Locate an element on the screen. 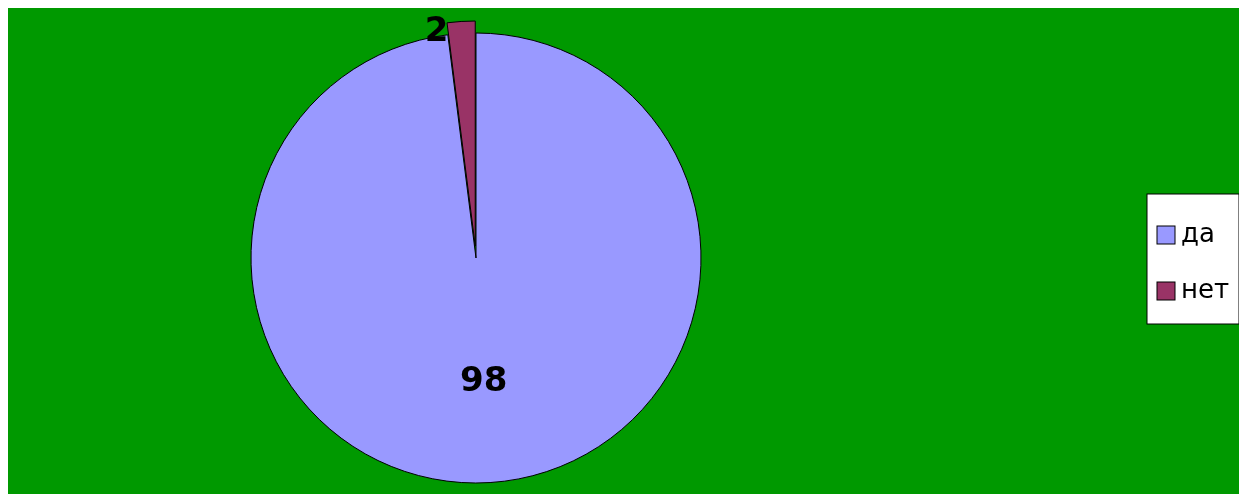  data-label: 98 is located at coordinates (484, 379).